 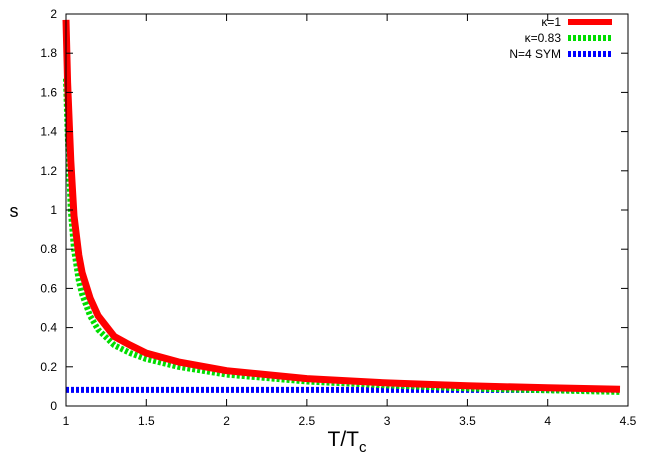 What do you see at coordinates (53, 14) in the screenshot?
I see `y-tick-label-10: 2` at bounding box center [53, 14].